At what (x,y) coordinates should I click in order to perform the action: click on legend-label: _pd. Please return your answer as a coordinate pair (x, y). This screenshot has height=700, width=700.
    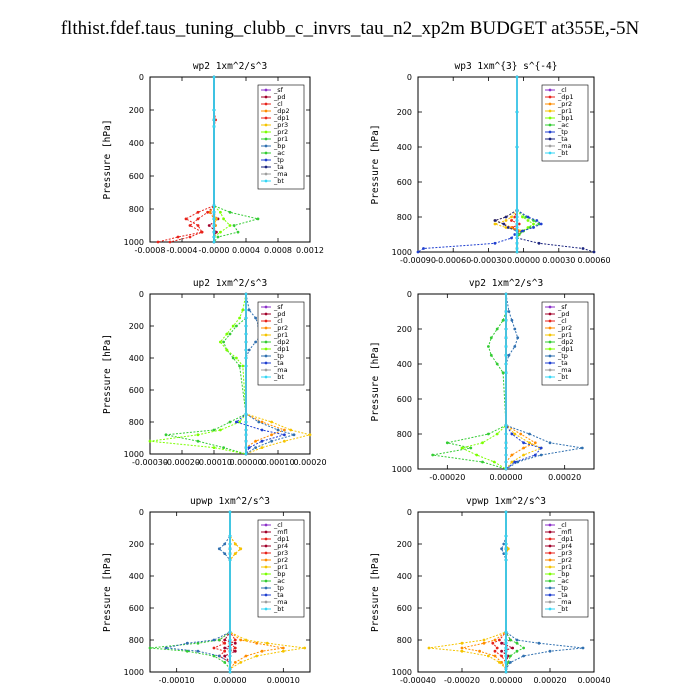
    Looking at the image, I should click on (563, 314).